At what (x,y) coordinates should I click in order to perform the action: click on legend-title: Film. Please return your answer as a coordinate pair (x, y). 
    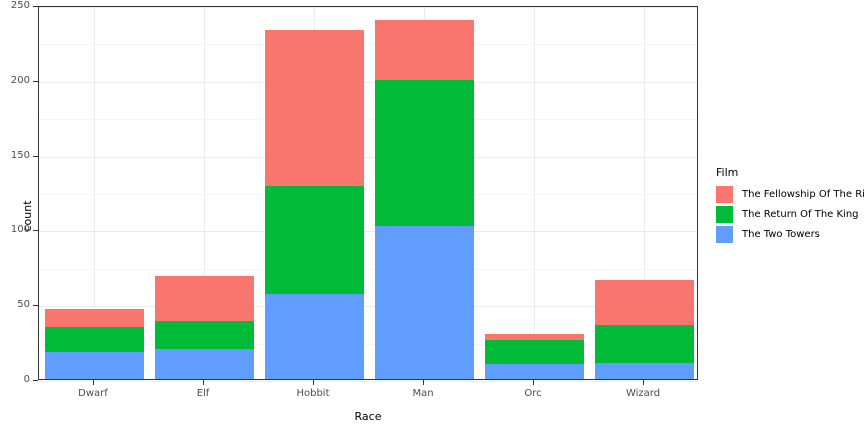
    Looking at the image, I should click on (727, 172).